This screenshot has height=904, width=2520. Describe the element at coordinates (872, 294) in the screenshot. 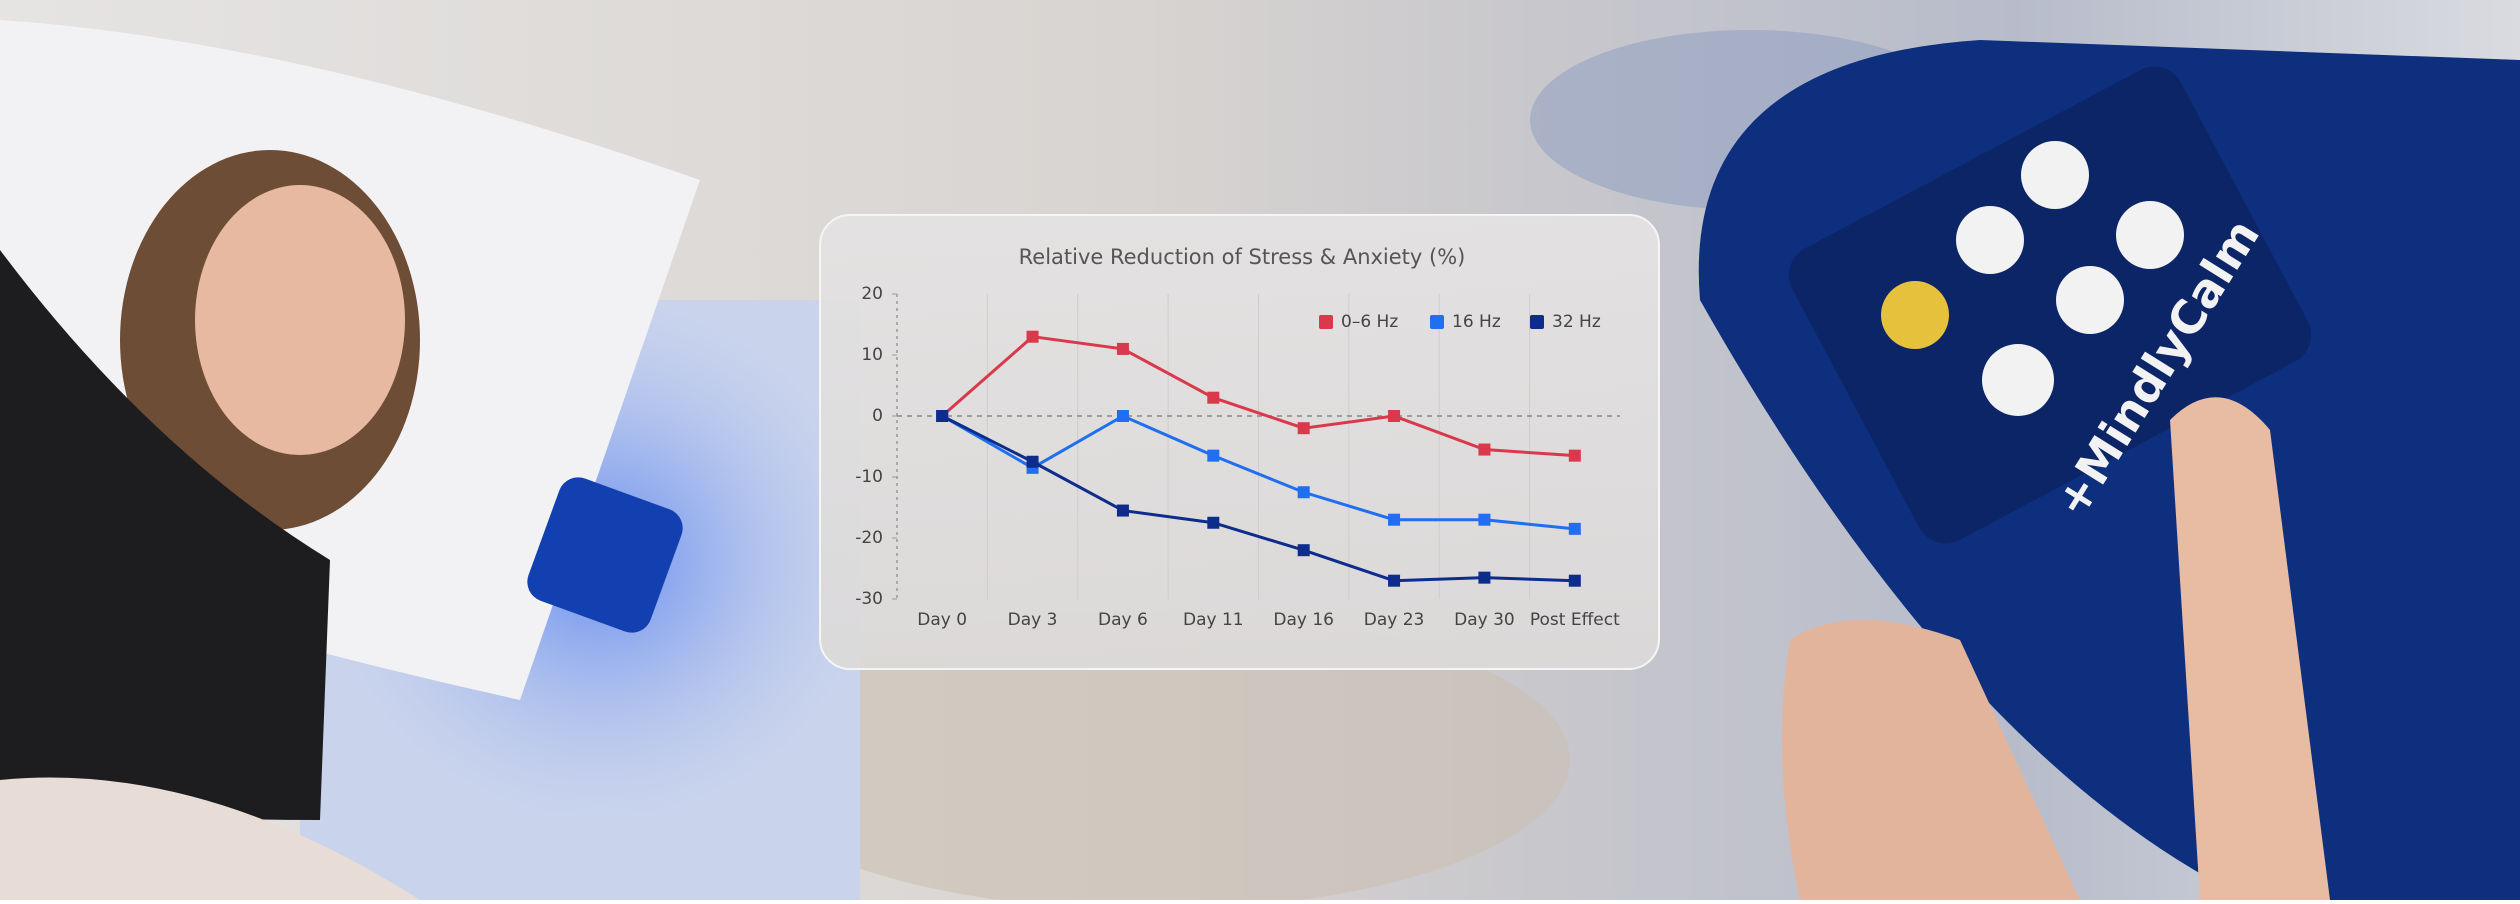

I see `y-tick-label: 20` at that location.